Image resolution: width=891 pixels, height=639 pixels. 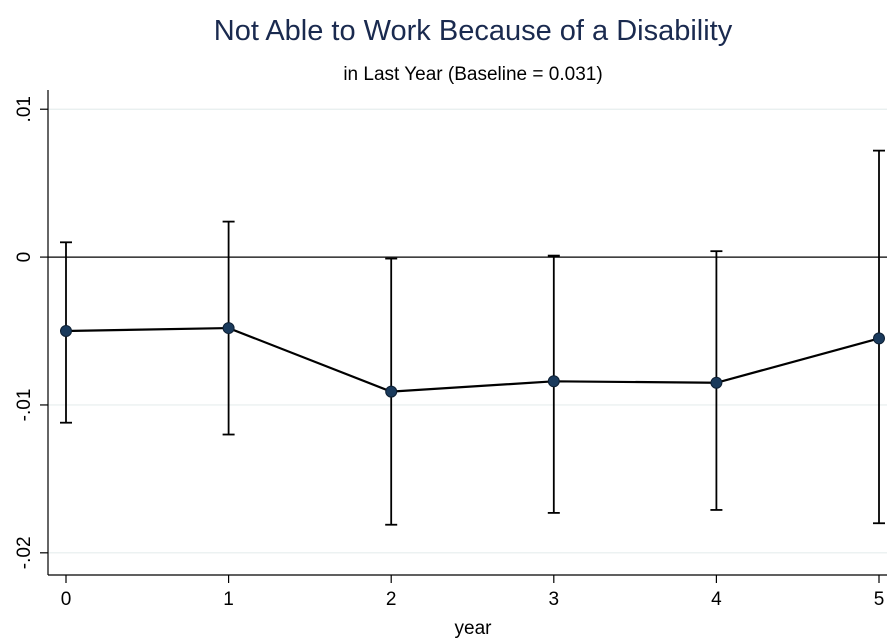 What do you see at coordinates (24, 405) in the screenshot?
I see `y-tick-label: -.01` at bounding box center [24, 405].